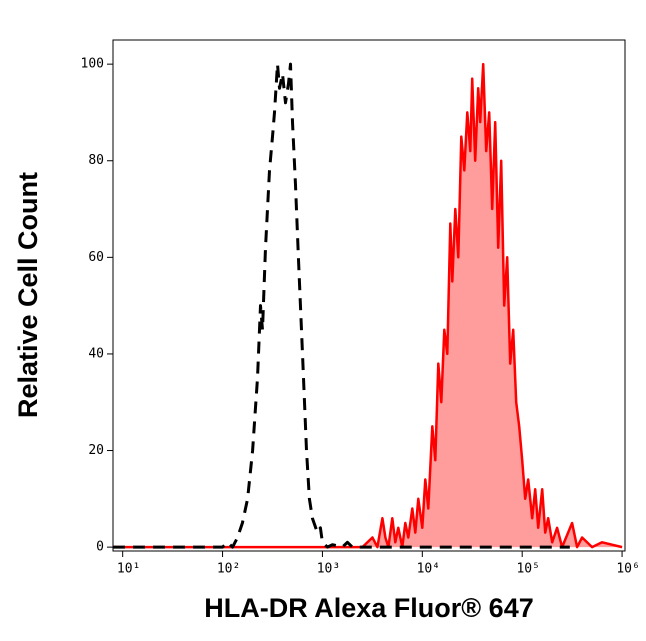 The width and height of the screenshot is (646, 641). Describe the element at coordinates (100, 547) in the screenshot. I see `y-tick-label: 0` at that location.